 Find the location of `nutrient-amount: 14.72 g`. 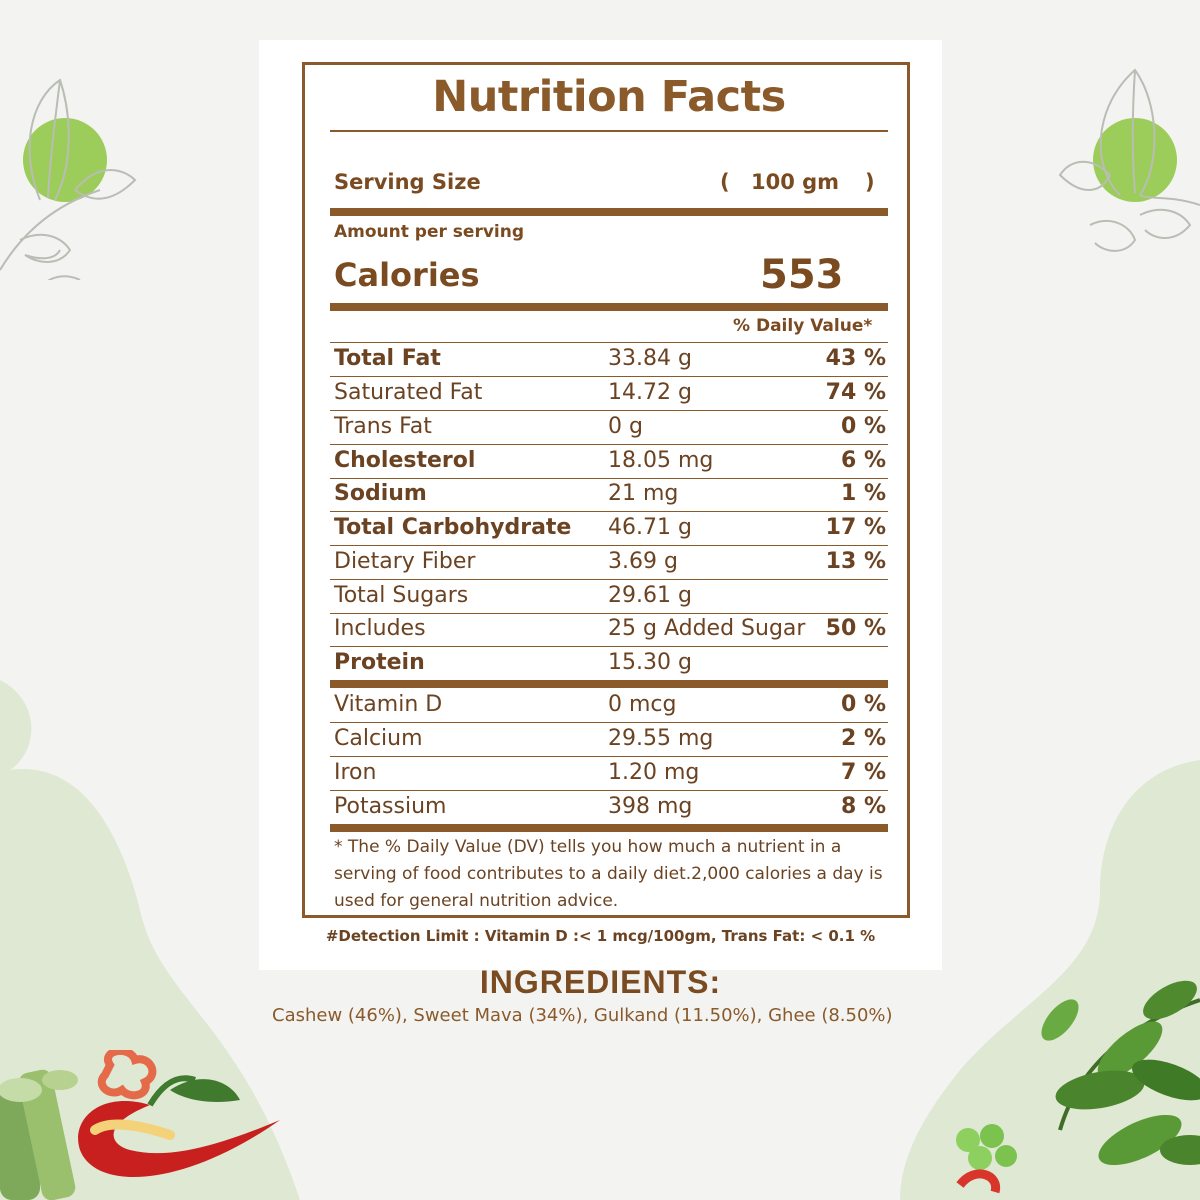

nutrient-amount: 14.72 g is located at coordinates (650, 392).